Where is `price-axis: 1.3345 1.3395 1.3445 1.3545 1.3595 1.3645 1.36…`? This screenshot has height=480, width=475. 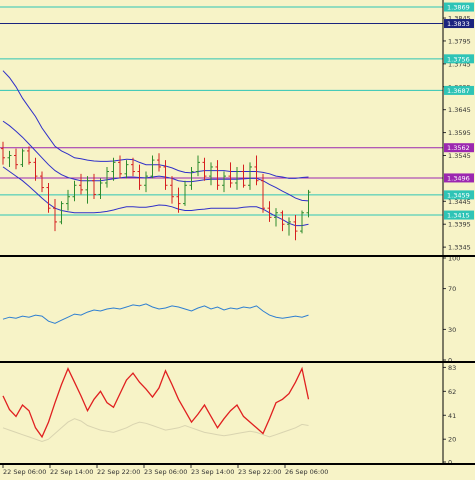
price-axis: 1.3345 1.3395 1.3445 1.3545 1.3595 1.3645 1.36… is located at coordinates (457, 133).